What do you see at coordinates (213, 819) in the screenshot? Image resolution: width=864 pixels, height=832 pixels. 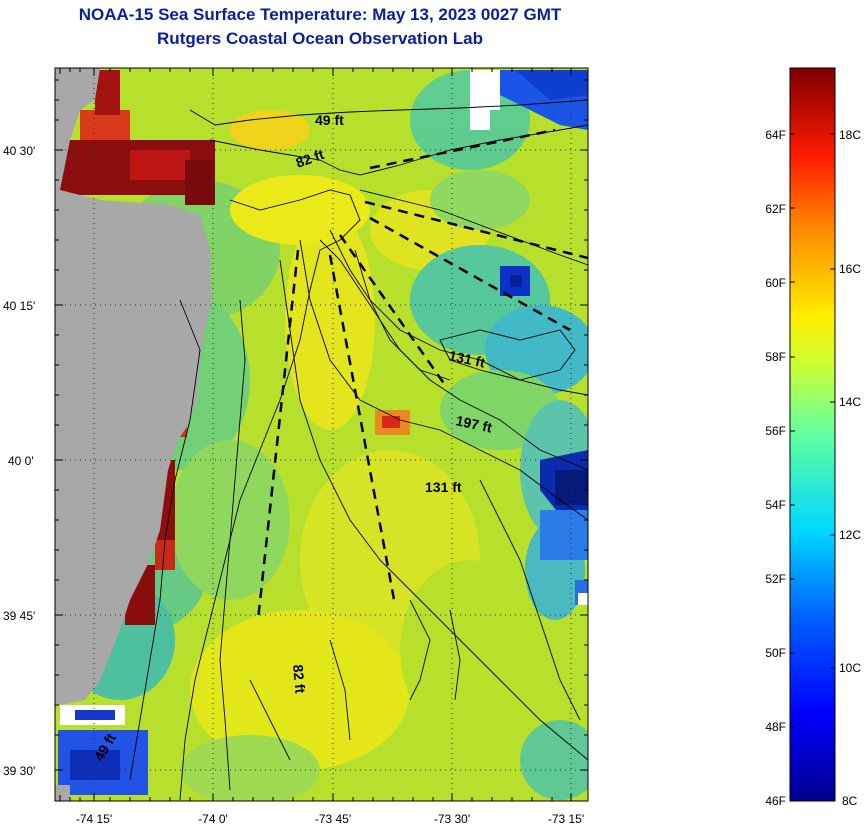 I see `lon-label-74-0: -74 0'` at bounding box center [213, 819].